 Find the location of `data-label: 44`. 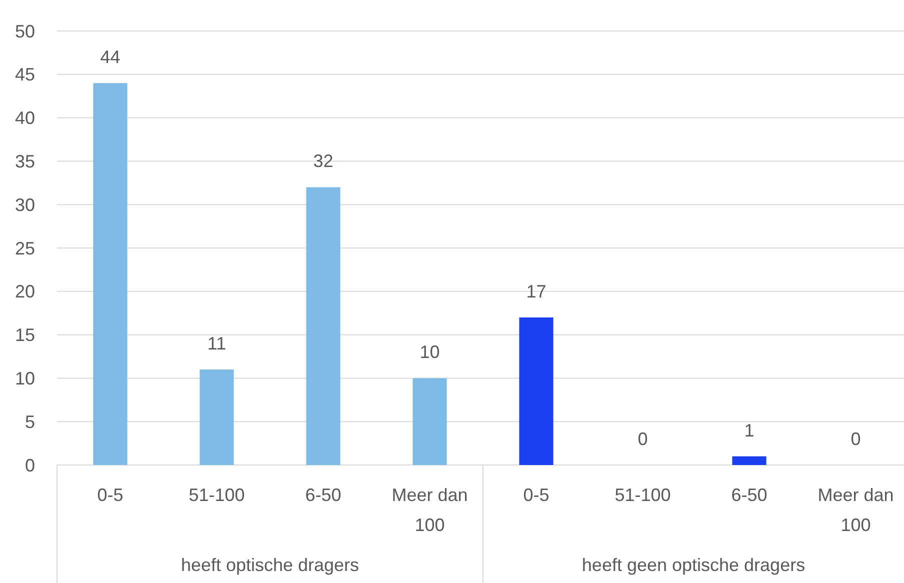

data-label: 44 is located at coordinates (110, 57).